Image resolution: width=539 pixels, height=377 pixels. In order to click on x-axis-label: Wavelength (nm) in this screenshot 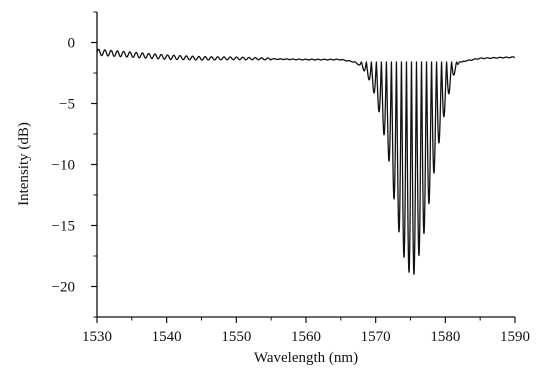, I will do `click(306, 358)`.